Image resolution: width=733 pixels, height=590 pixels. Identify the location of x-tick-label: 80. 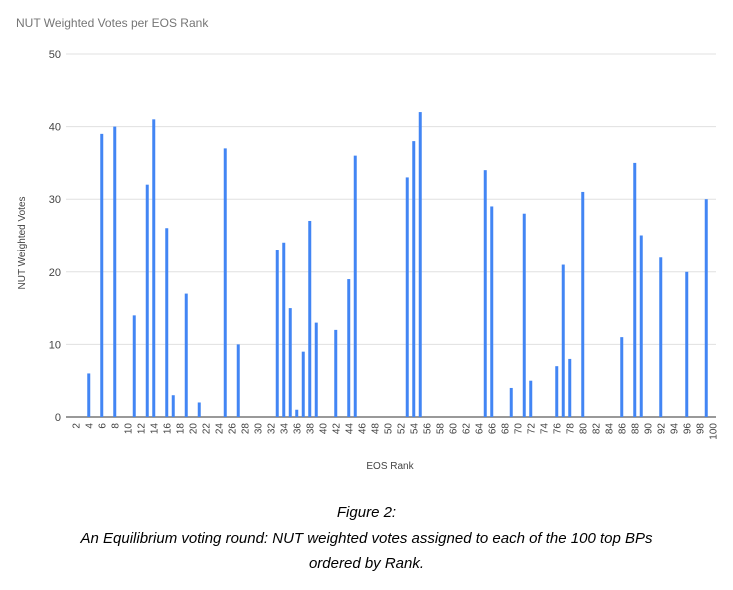
(583, 429).